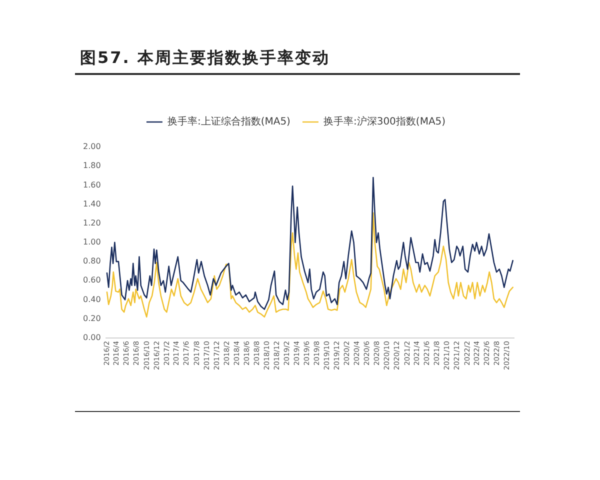  I want to click on y-tick-label: 1.40, so click(92, 203).